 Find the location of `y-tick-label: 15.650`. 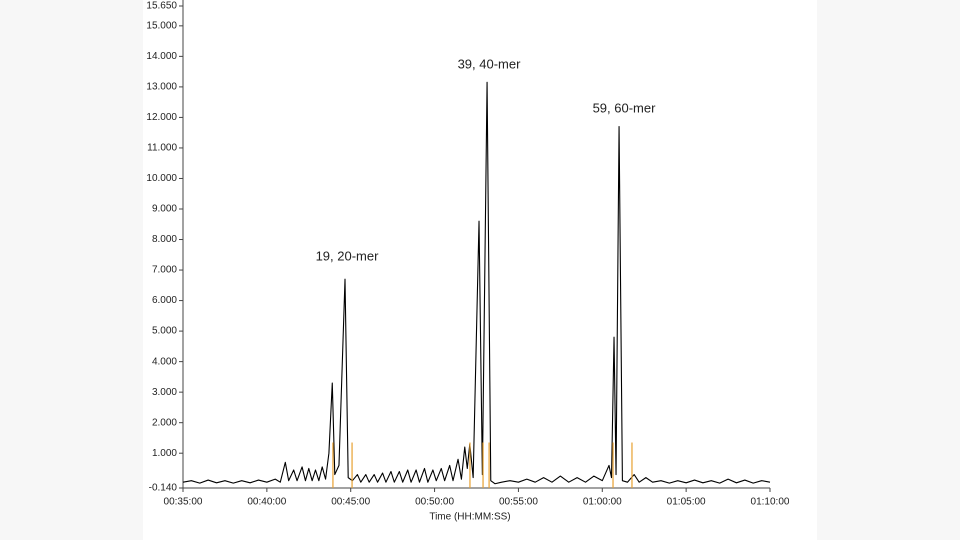

y-tick-label: 15.650 is located at coordinates (161, 6).